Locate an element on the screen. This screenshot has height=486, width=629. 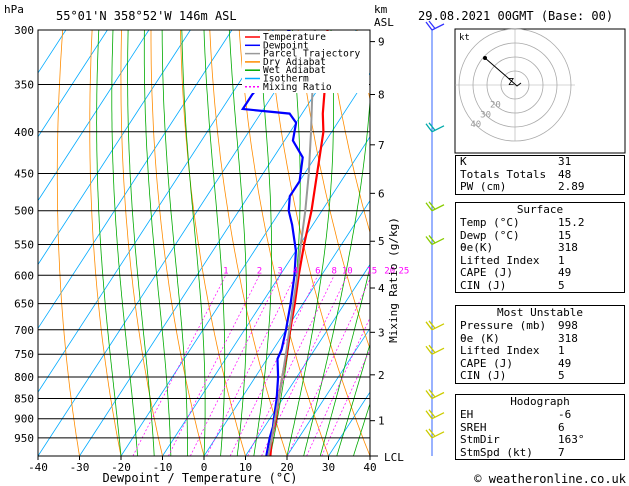
index-label: CIN (J) is located at coordinates (483, 285).